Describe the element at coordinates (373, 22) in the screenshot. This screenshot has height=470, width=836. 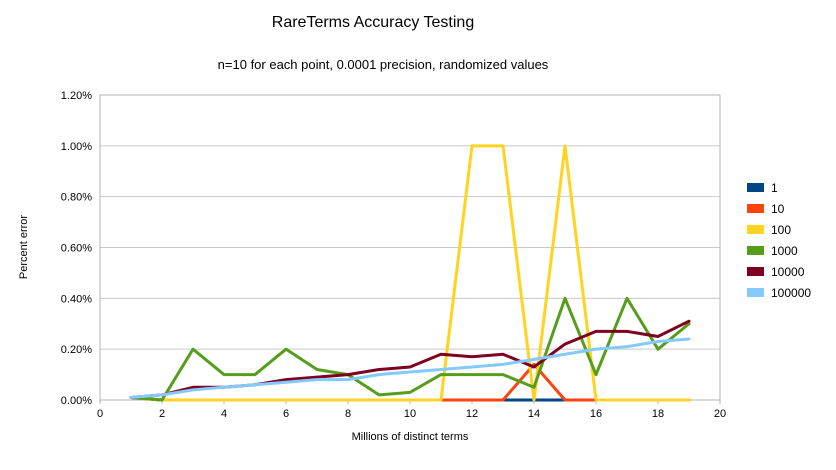
I see `chart-title: RareTerms Accuracy Testing` at that location.